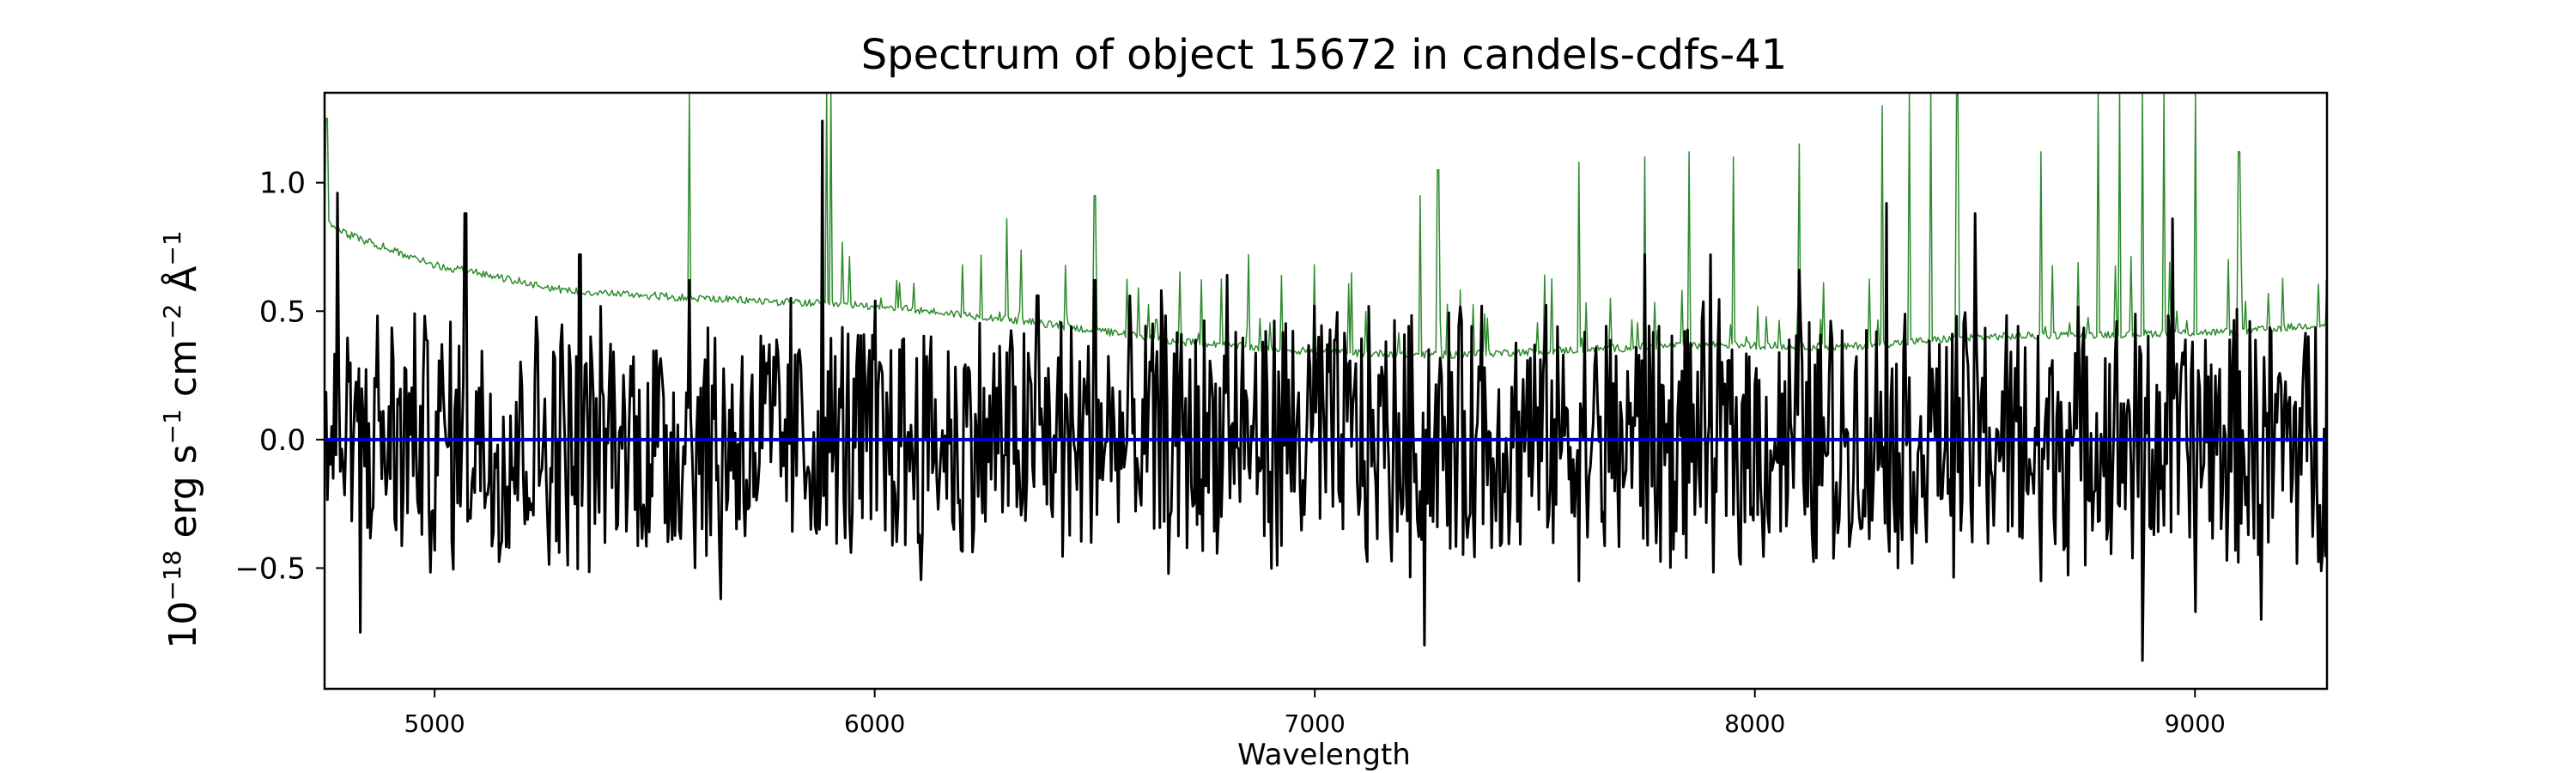 Image resolution: width=2576 pixels, height=773 pixels. Describe the element at coordinates (282, 312) in the screenshot. I see `y-tick-label: 0.5` at that location.